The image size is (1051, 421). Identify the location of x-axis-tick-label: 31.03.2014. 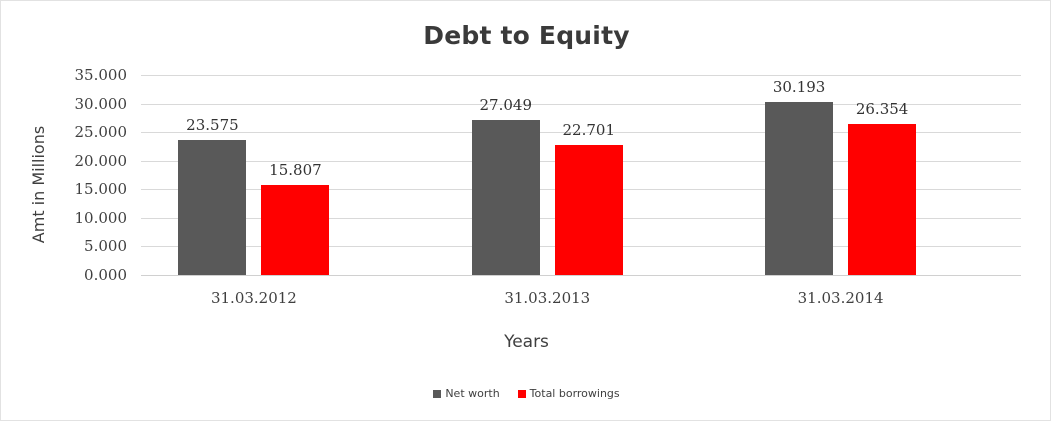
(840, 298).